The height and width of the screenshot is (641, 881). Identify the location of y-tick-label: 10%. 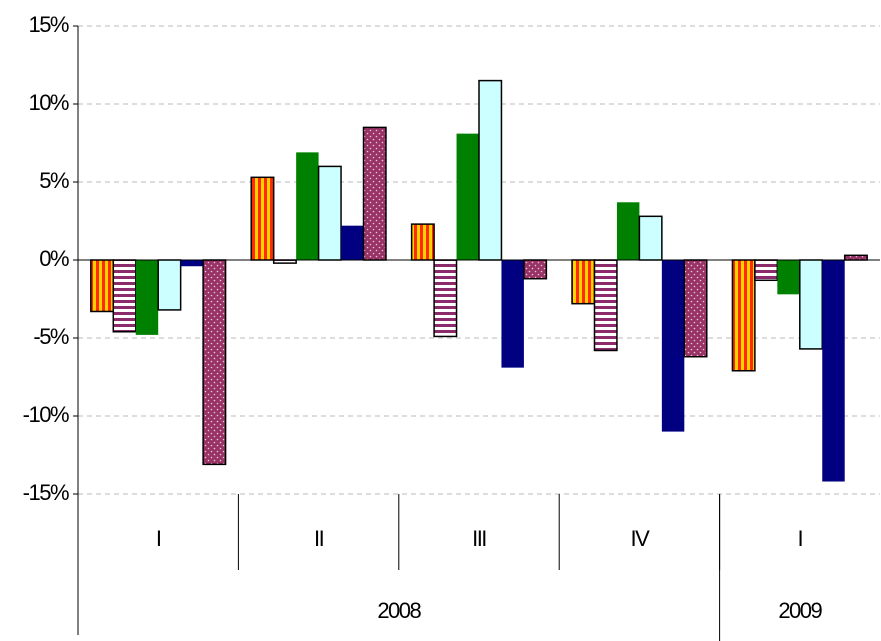
(48, 102).